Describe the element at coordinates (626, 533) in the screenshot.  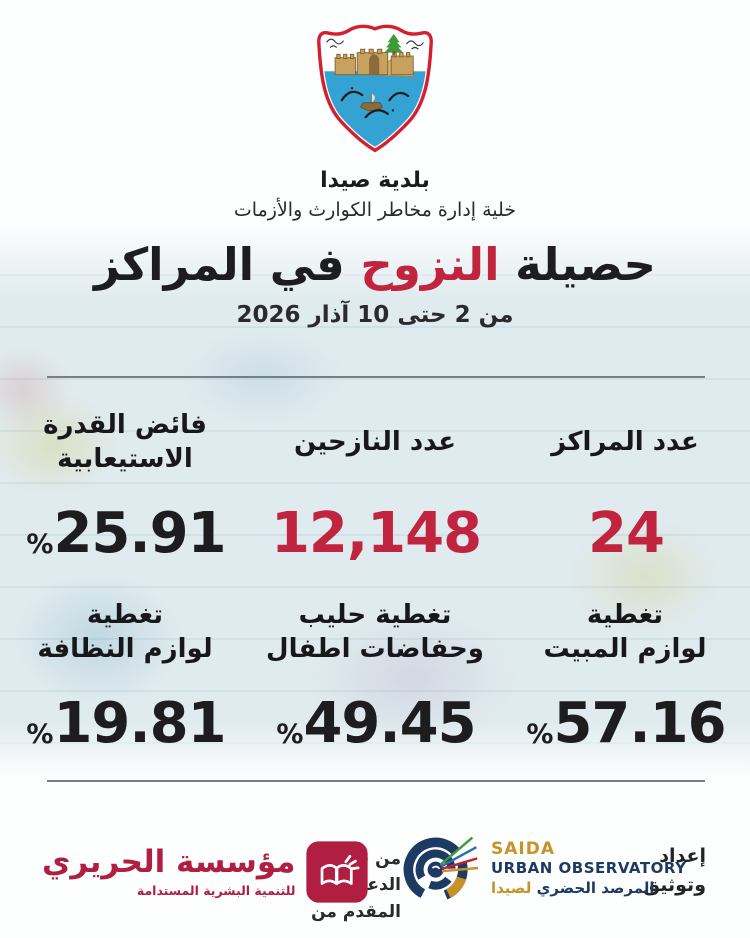
I see `stat-value: 24` at that location.